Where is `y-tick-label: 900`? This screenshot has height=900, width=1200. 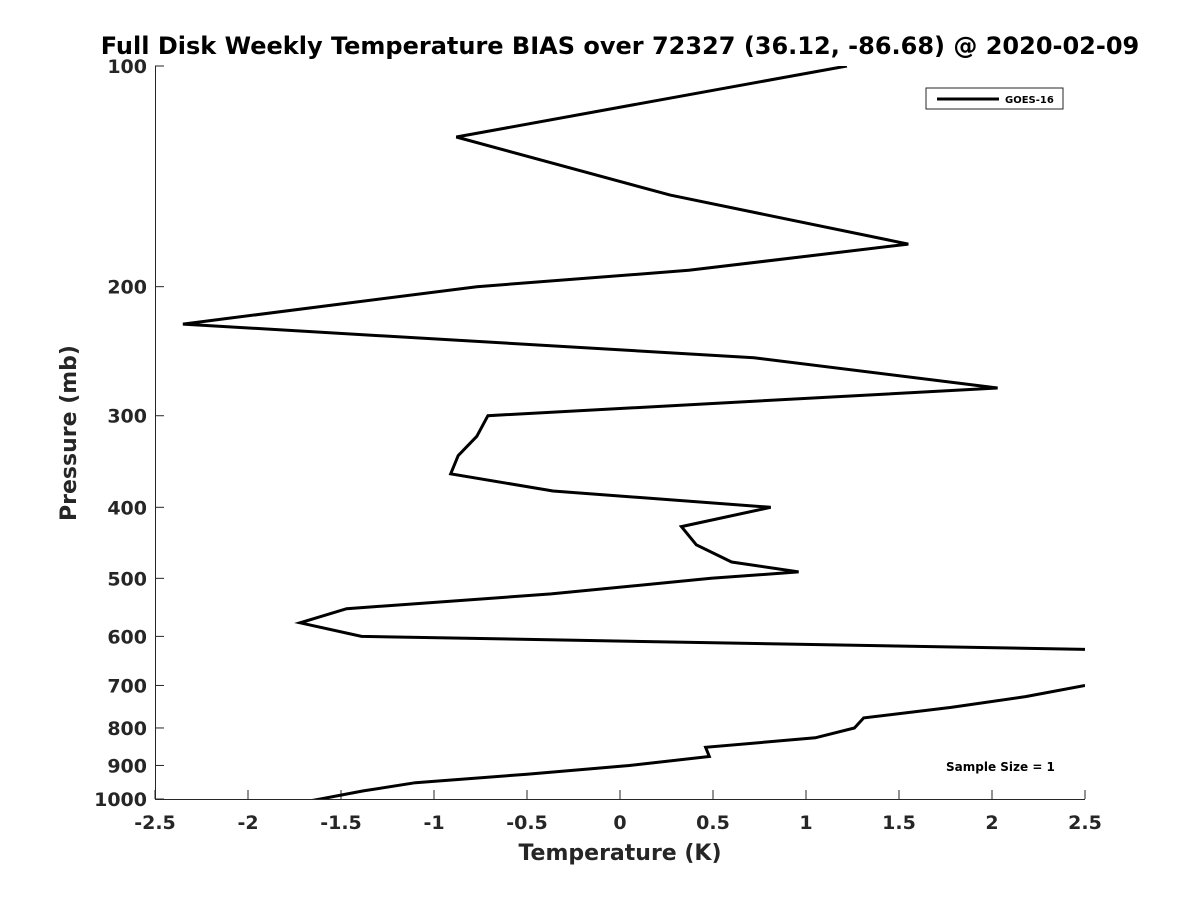 y-tick-label: 900 is located at coordinates (127, 766).